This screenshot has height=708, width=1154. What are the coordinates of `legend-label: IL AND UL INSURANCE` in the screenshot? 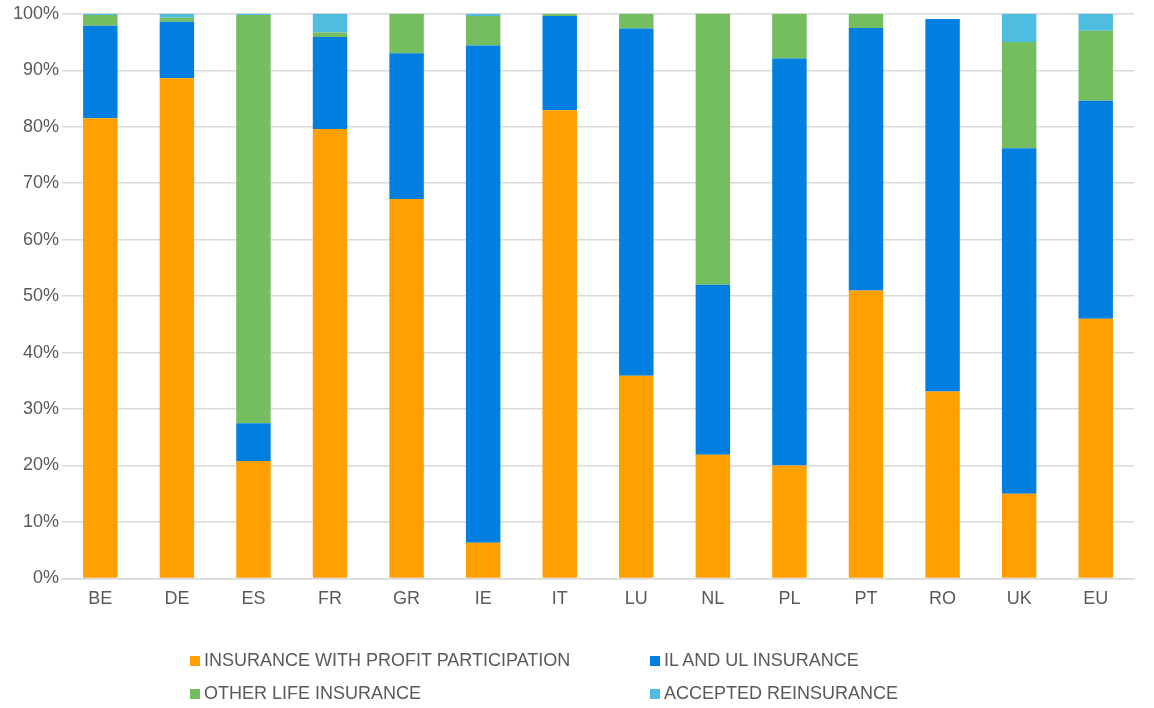 It's located at (761, 660).